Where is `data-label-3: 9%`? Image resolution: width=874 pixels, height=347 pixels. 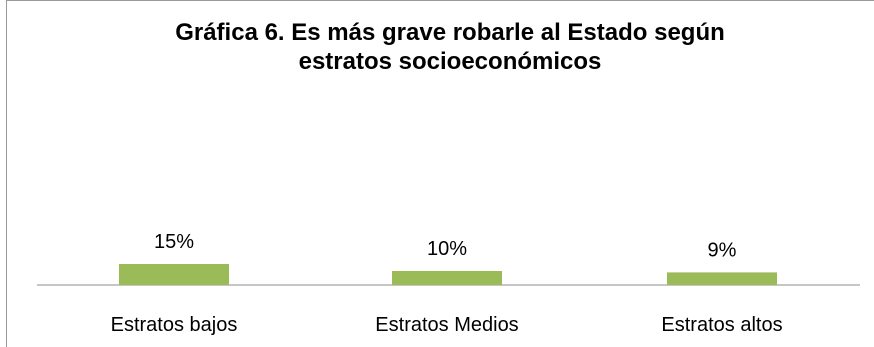 data-label-3: 9% is located at coordinates (722, 250).